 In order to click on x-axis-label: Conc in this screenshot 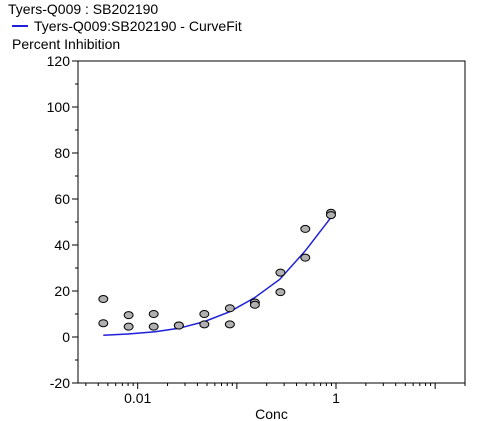, I will do `click(271, 413)`.